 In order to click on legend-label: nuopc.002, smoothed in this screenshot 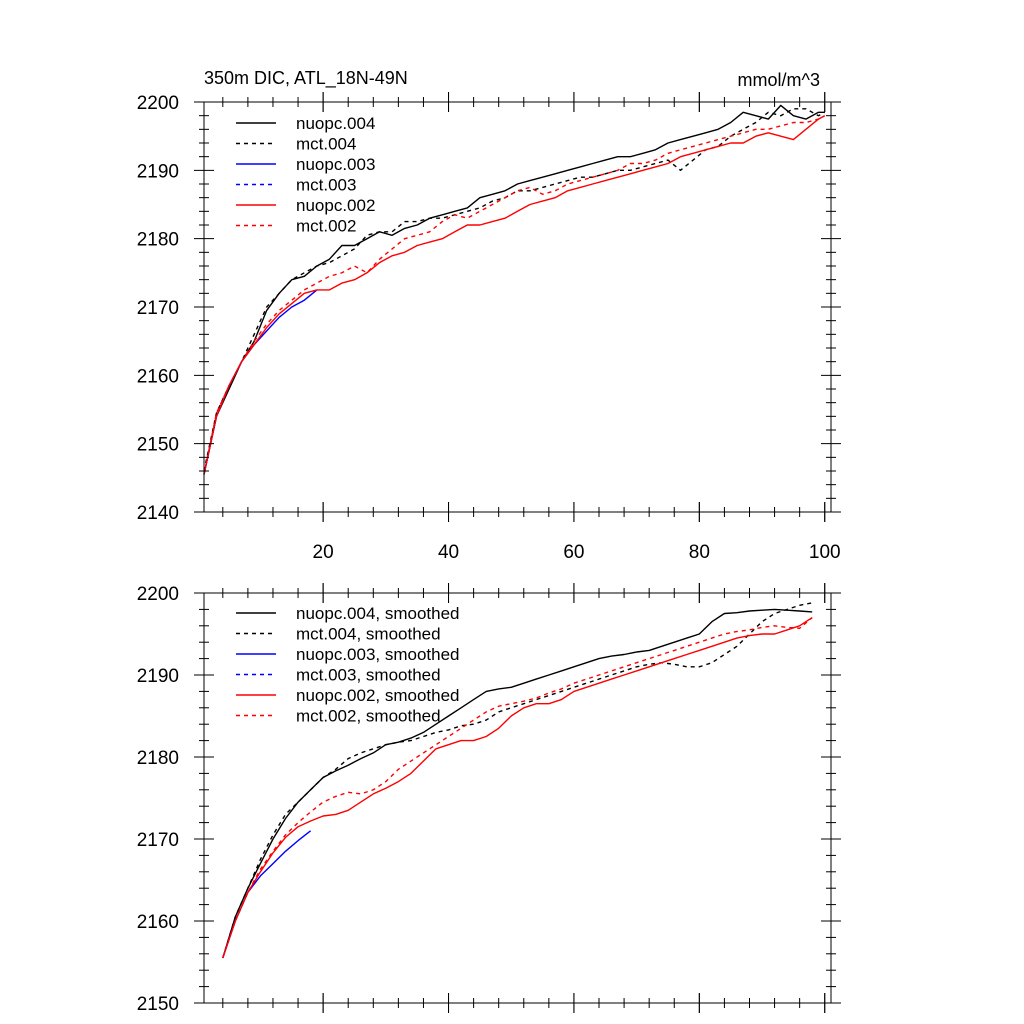, I will do `click(378, 695)`.